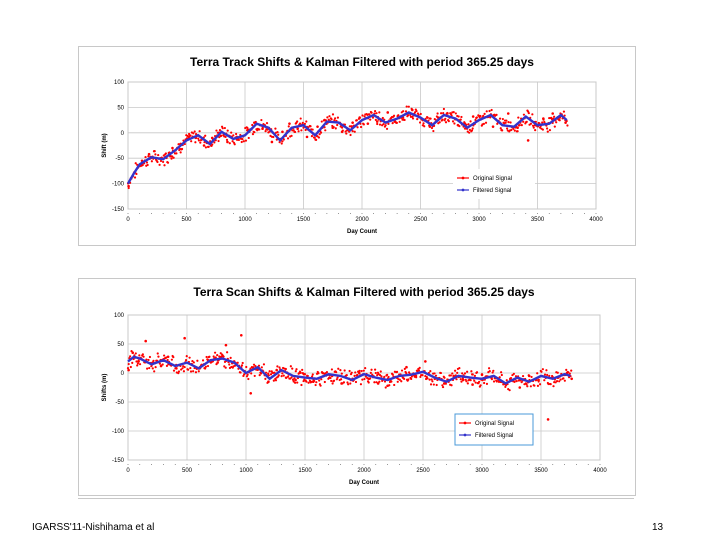  What do you see at coordinates (494, 429) in the screenshot?
I see `legend-box` at bounding box center [494, 429].